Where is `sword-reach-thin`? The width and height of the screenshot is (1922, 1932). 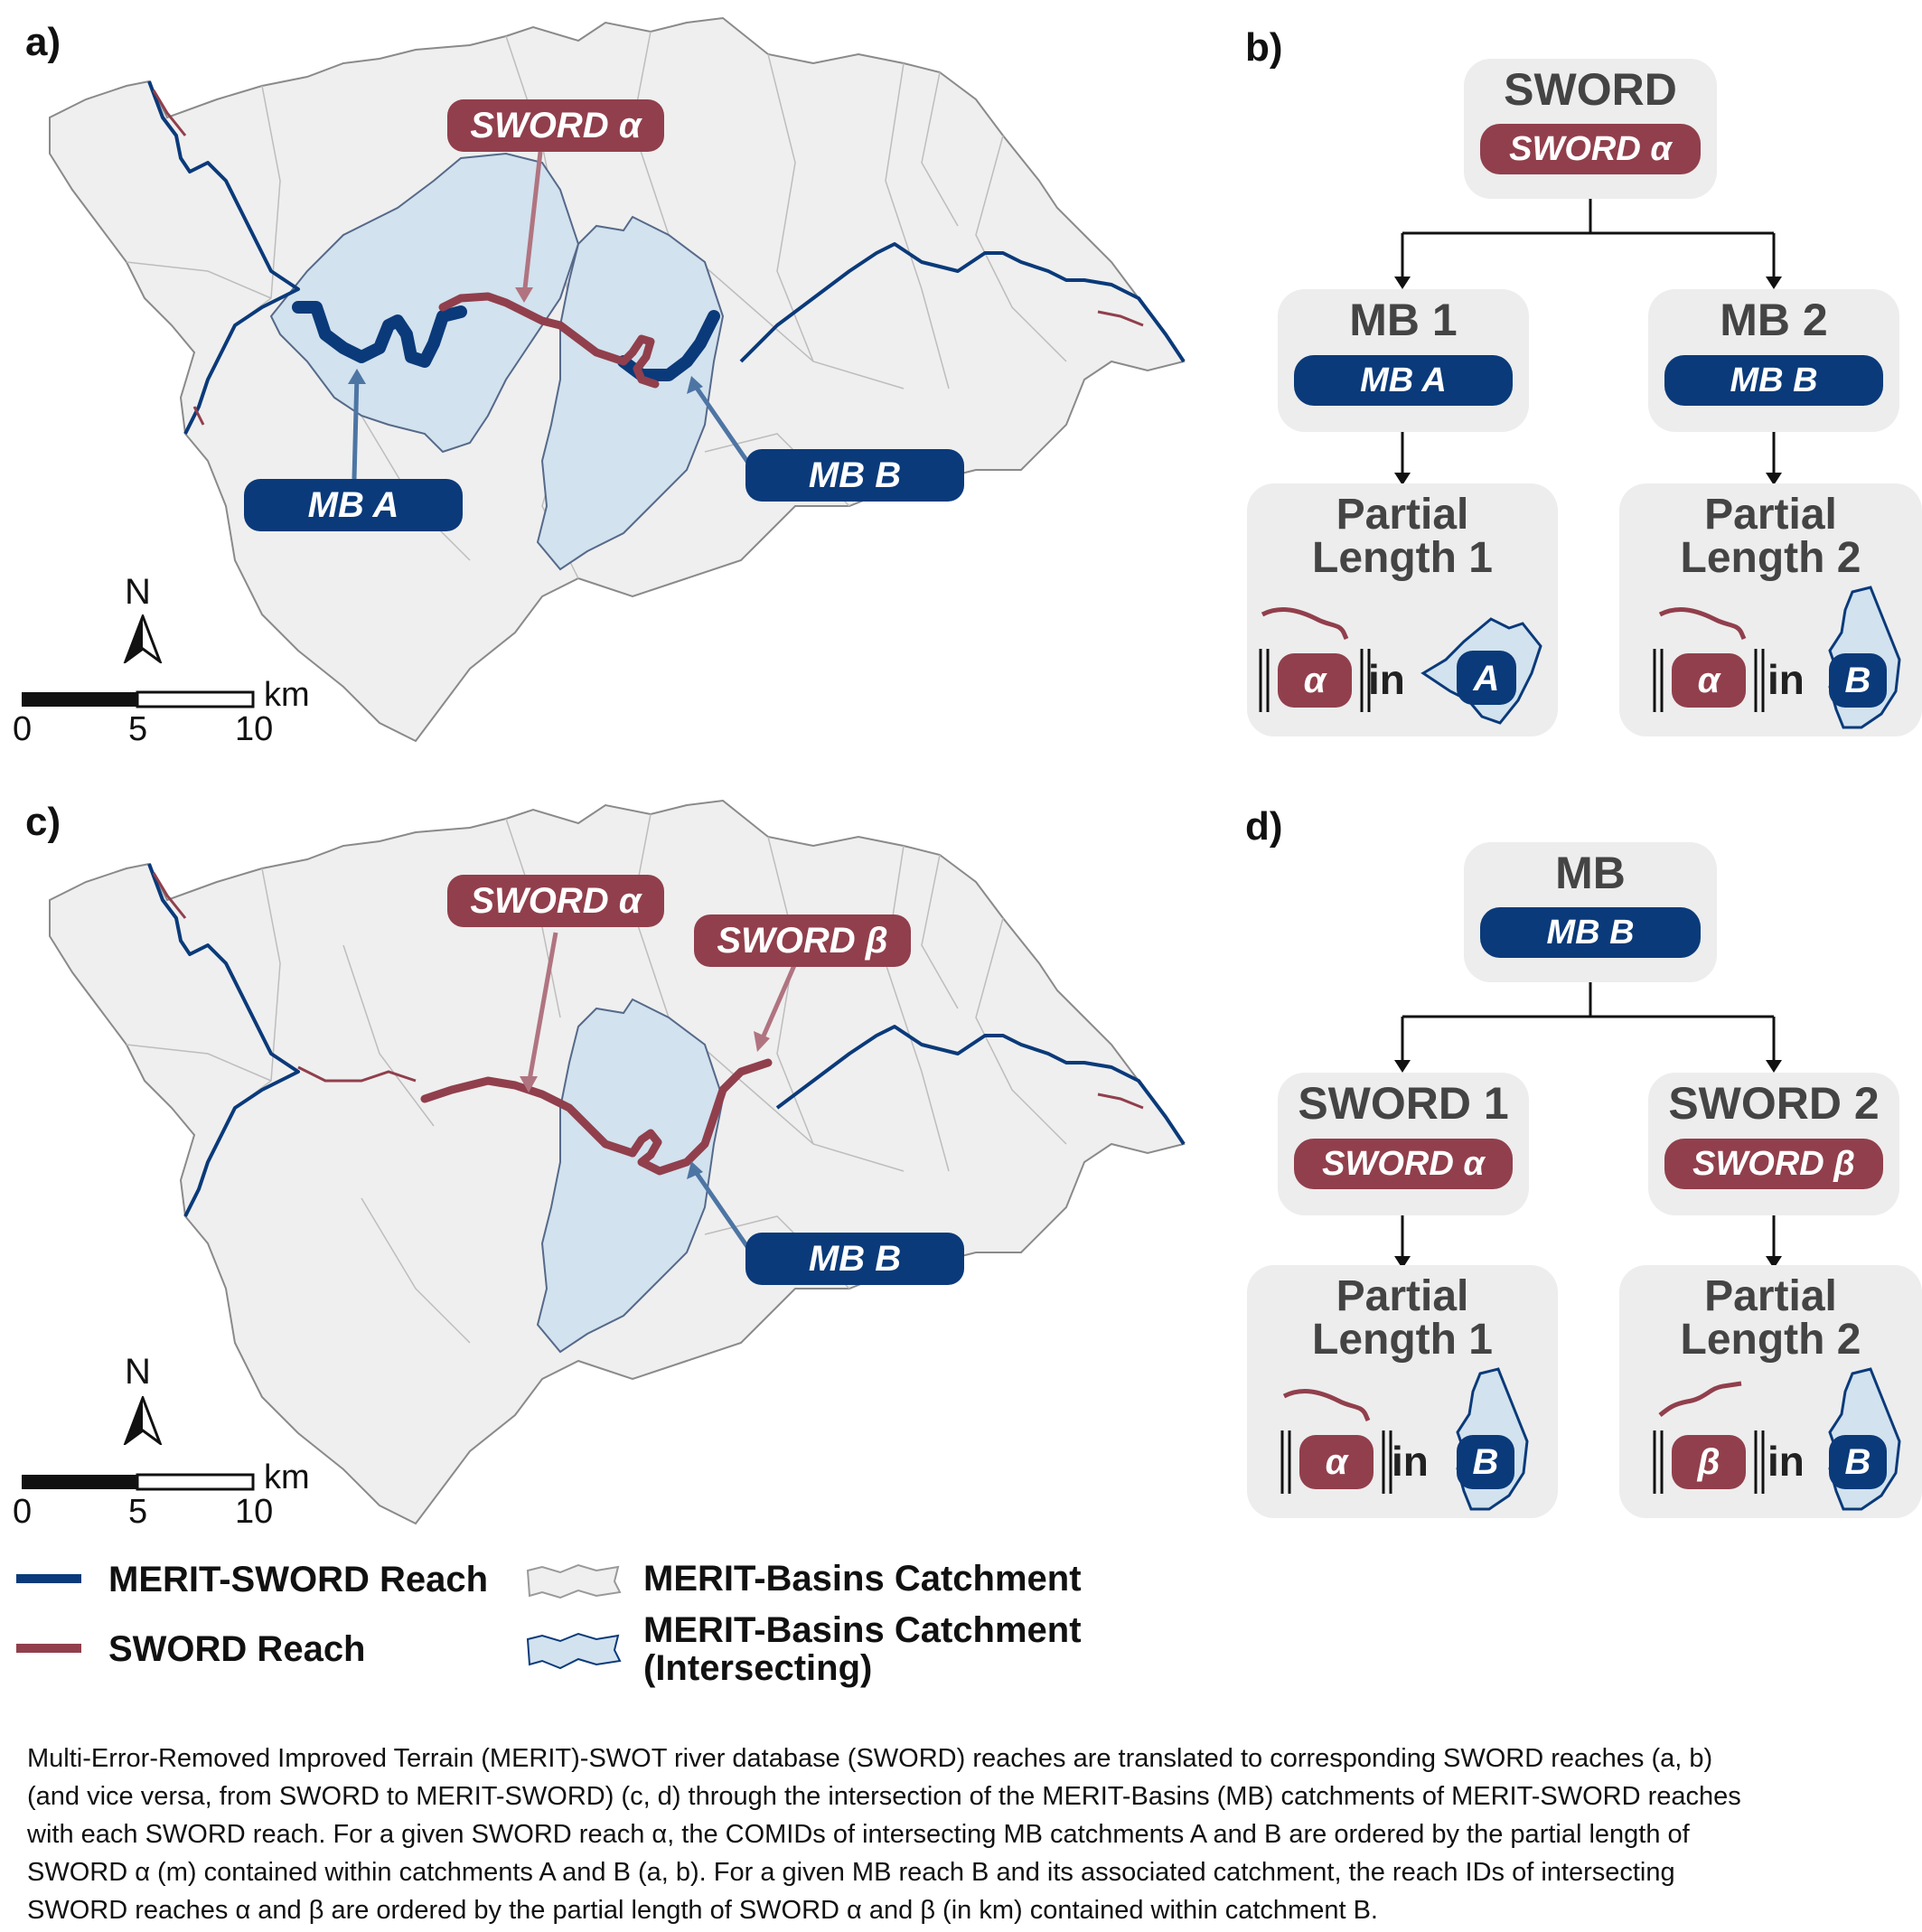 sword-reach-thin is located at coordinates (648, 257).